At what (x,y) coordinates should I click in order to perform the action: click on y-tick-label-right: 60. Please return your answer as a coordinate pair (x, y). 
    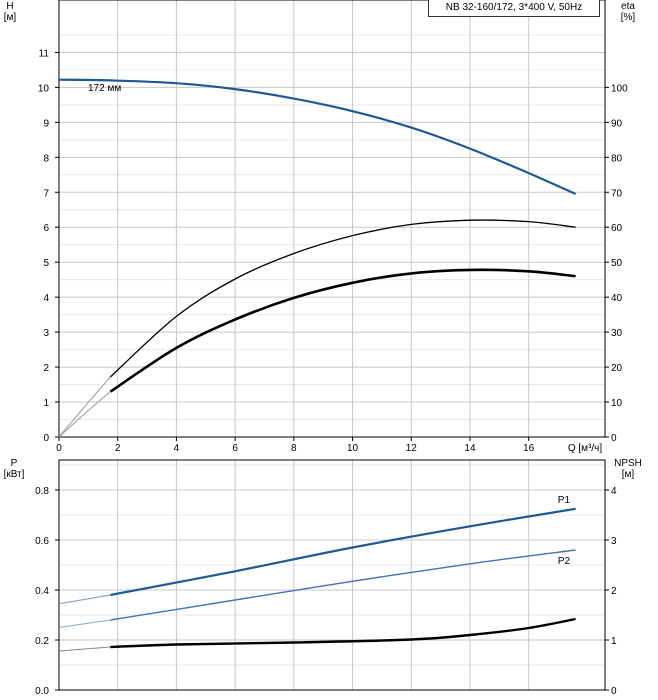
    Looking at the image, I should click on (617, 228).